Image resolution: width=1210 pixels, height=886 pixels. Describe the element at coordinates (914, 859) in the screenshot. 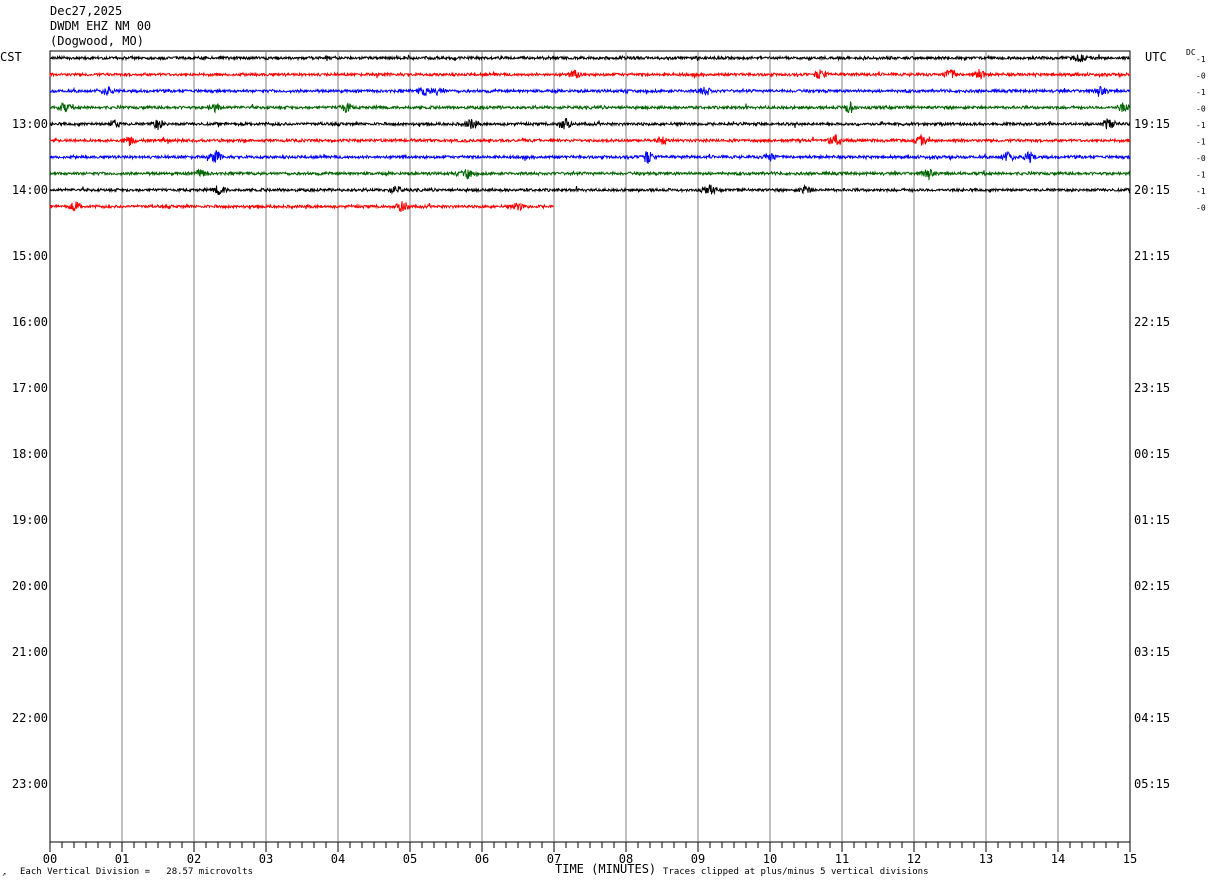

I see `x-tick-label: 12` at that location.